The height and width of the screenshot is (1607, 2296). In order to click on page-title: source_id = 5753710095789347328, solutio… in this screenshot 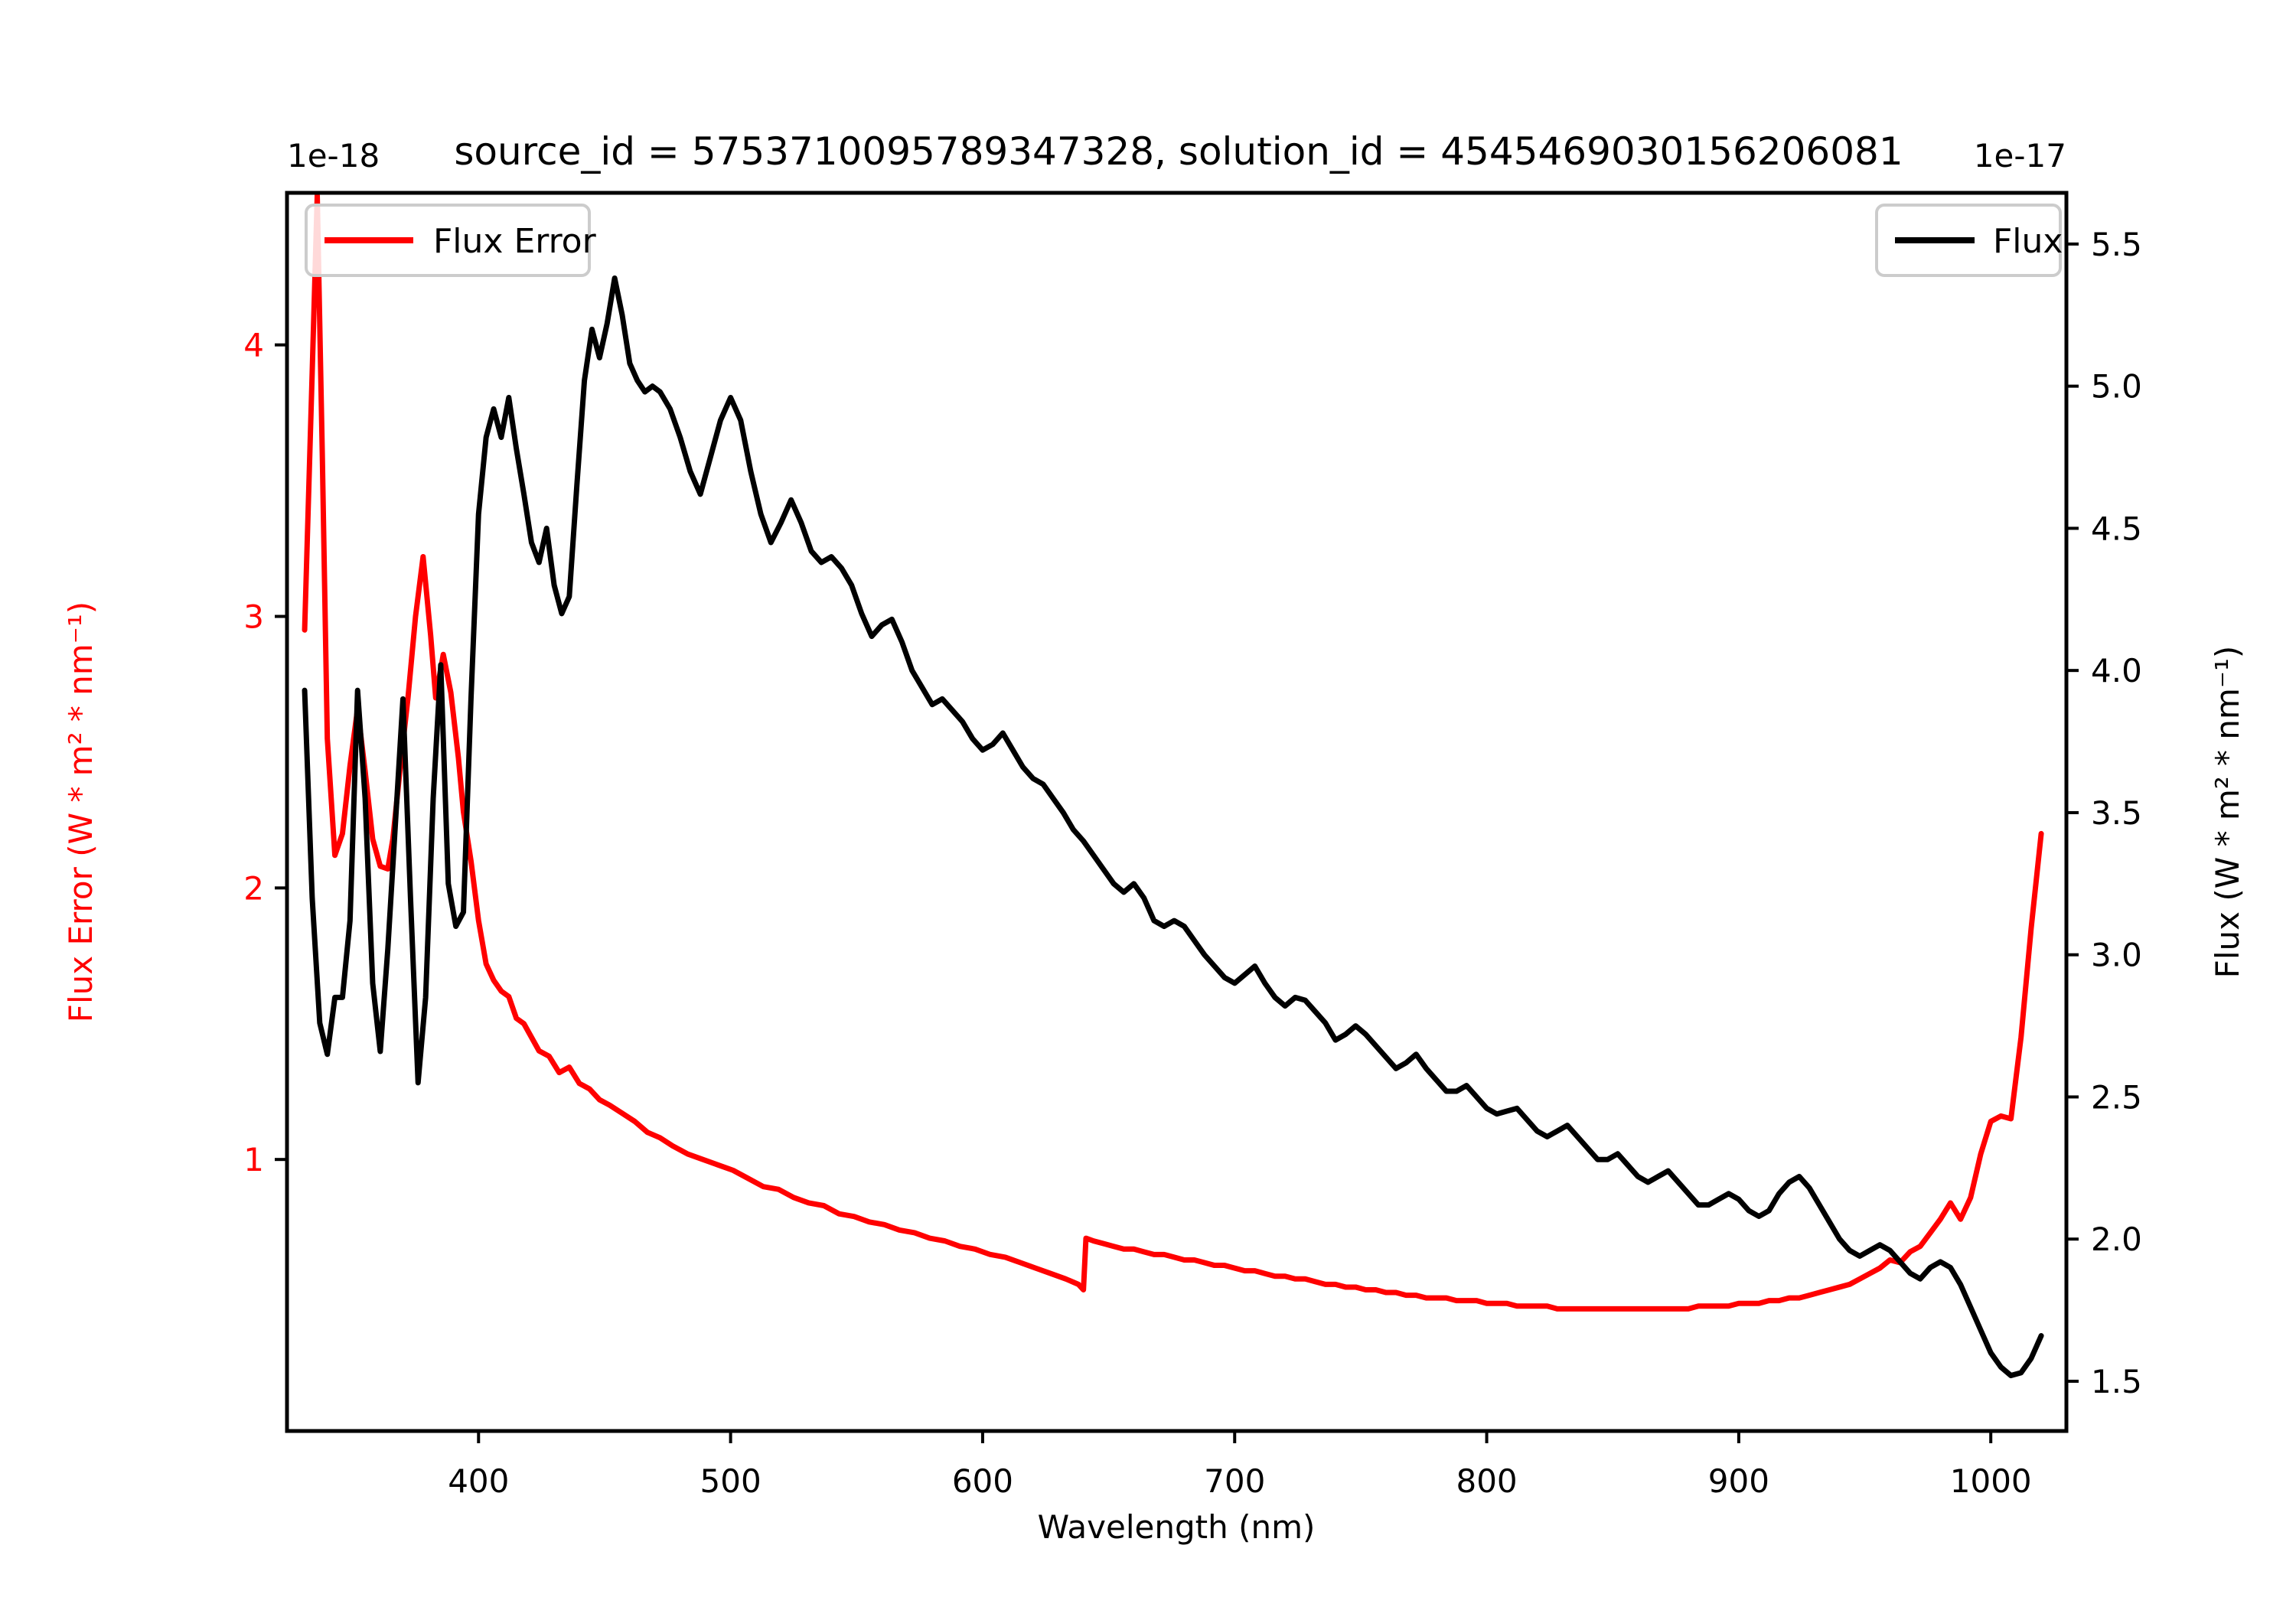, I will do `click(1178, 151)`.